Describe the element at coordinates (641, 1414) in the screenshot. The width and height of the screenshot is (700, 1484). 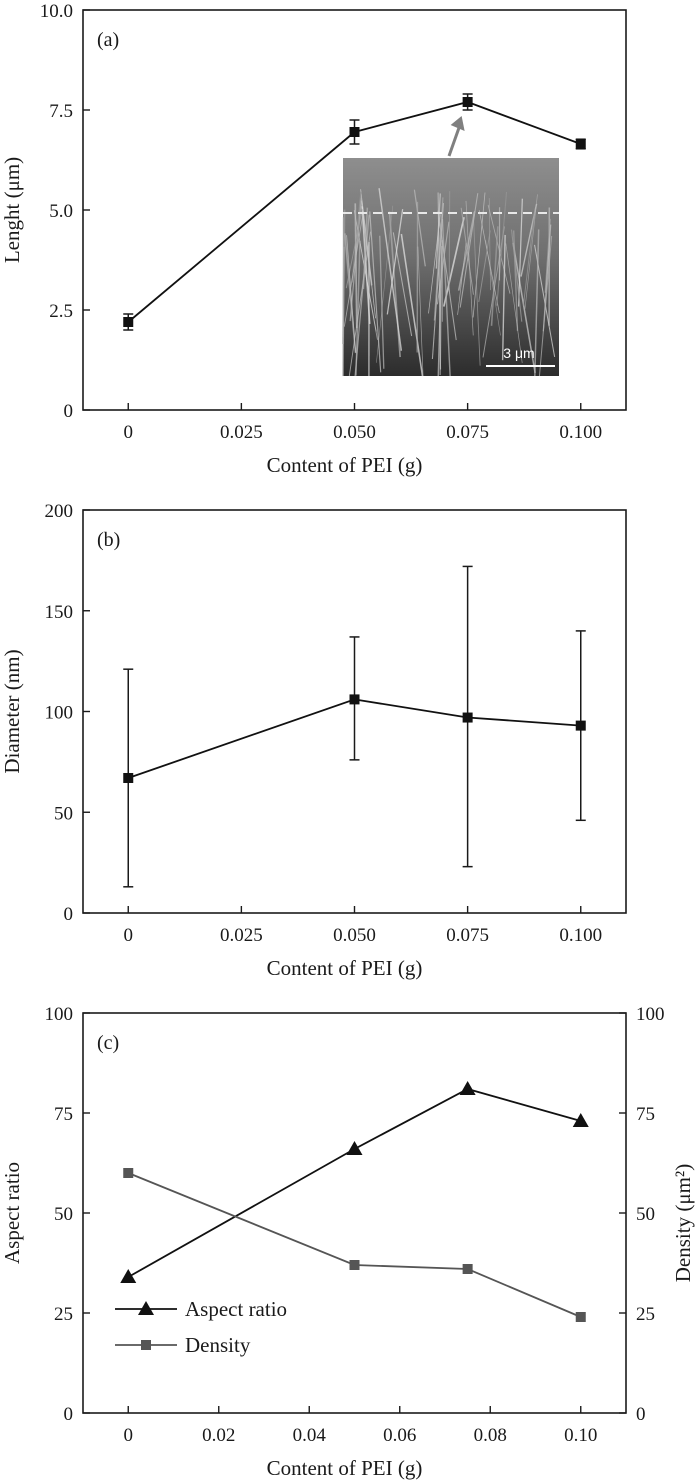
I see `y2-tick-label: 0` at that location.